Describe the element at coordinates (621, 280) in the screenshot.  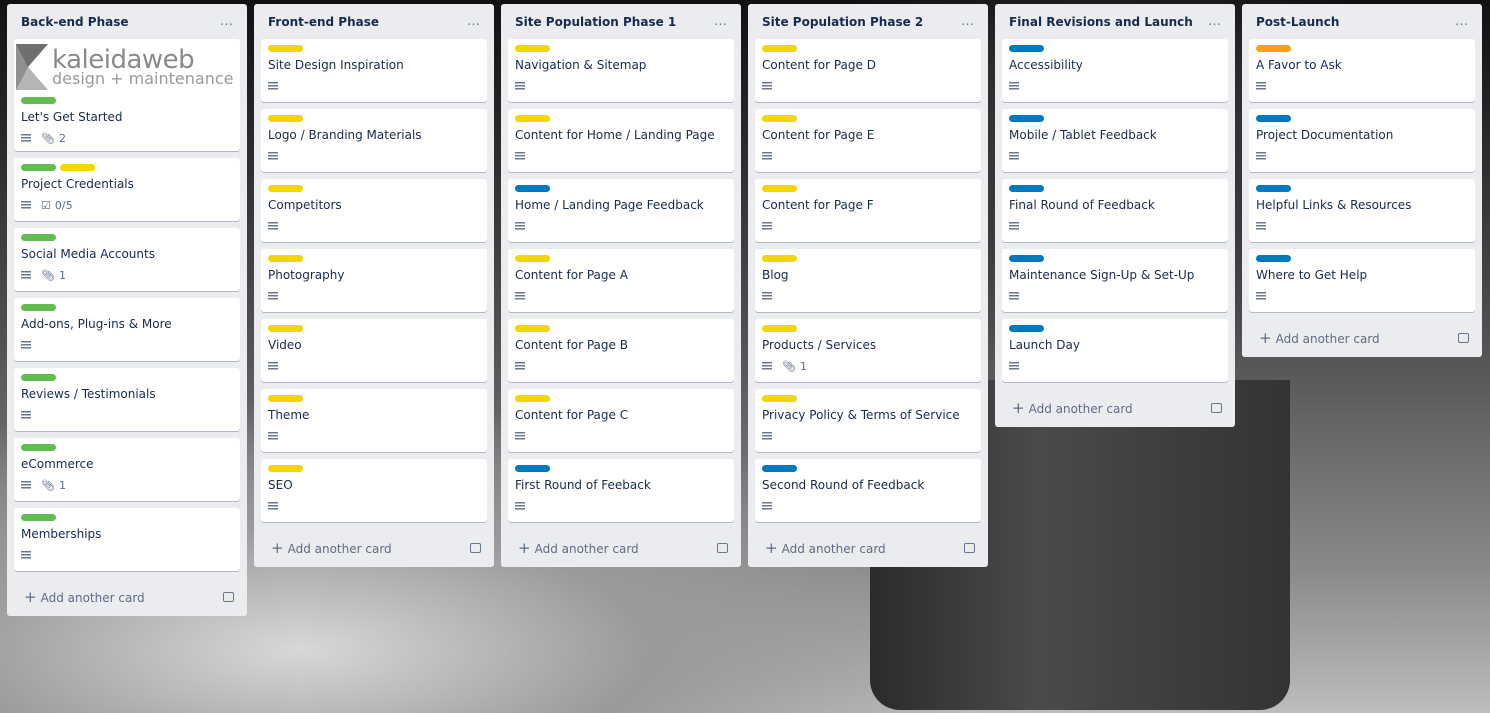
I see `card: Content for Page A` at that location.